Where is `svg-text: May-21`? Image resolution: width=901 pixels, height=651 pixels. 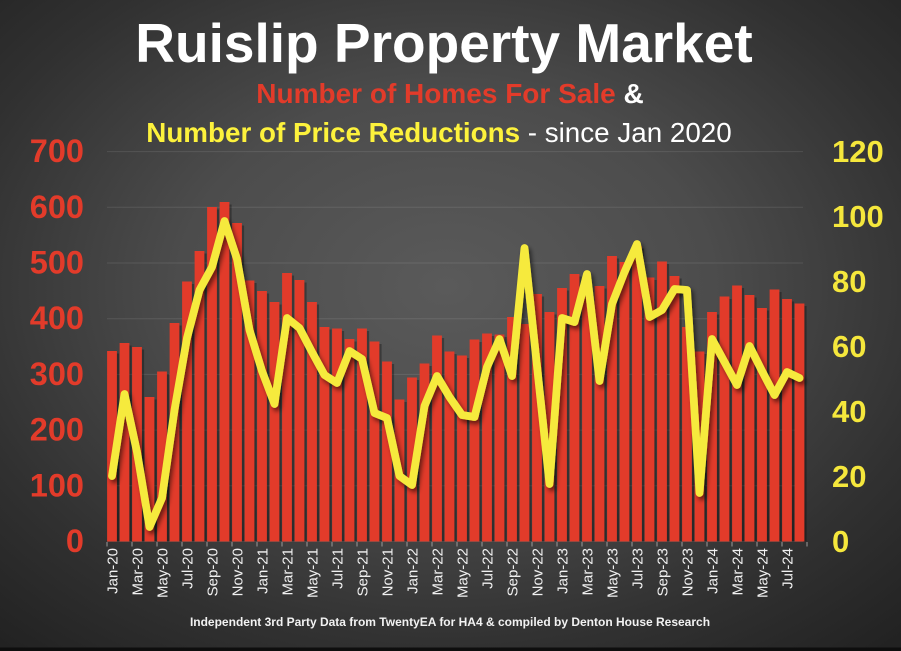
svg-text: May-21 is located at coordinates (313, 573).